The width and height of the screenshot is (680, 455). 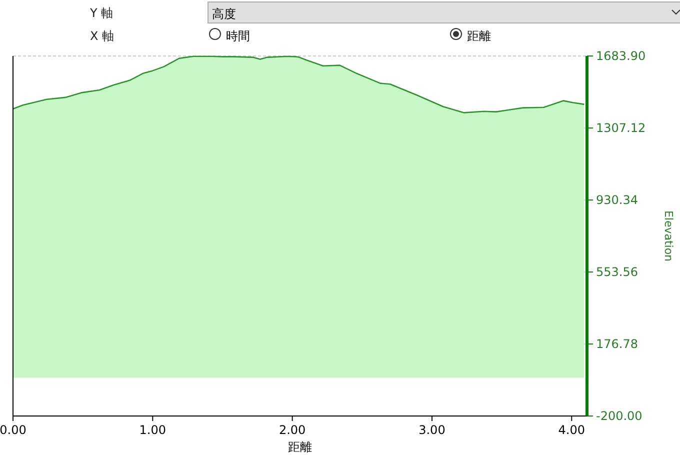 I want to click on y-tick-label: 930.34, so click(x=617, y=200).